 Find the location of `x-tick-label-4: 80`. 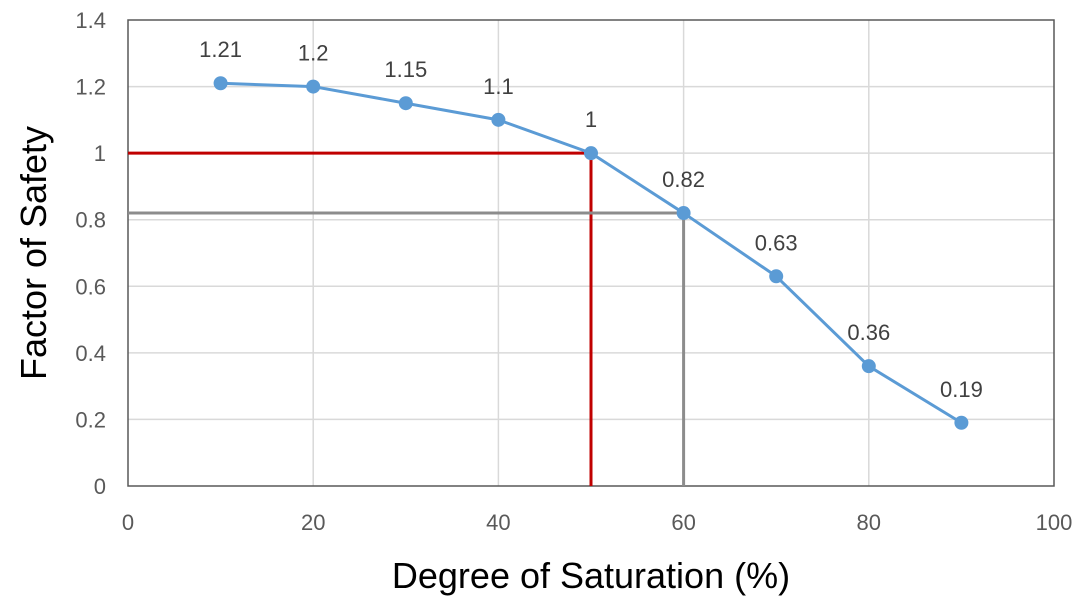

x-tick-label-4: 80 is located at coordinates (869, 522).